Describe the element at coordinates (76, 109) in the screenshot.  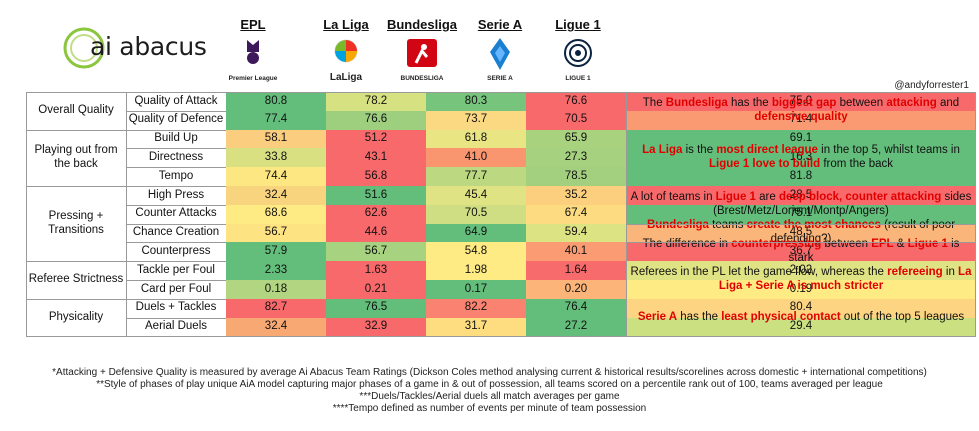
I see `group-label: Overall Quality` at that location.